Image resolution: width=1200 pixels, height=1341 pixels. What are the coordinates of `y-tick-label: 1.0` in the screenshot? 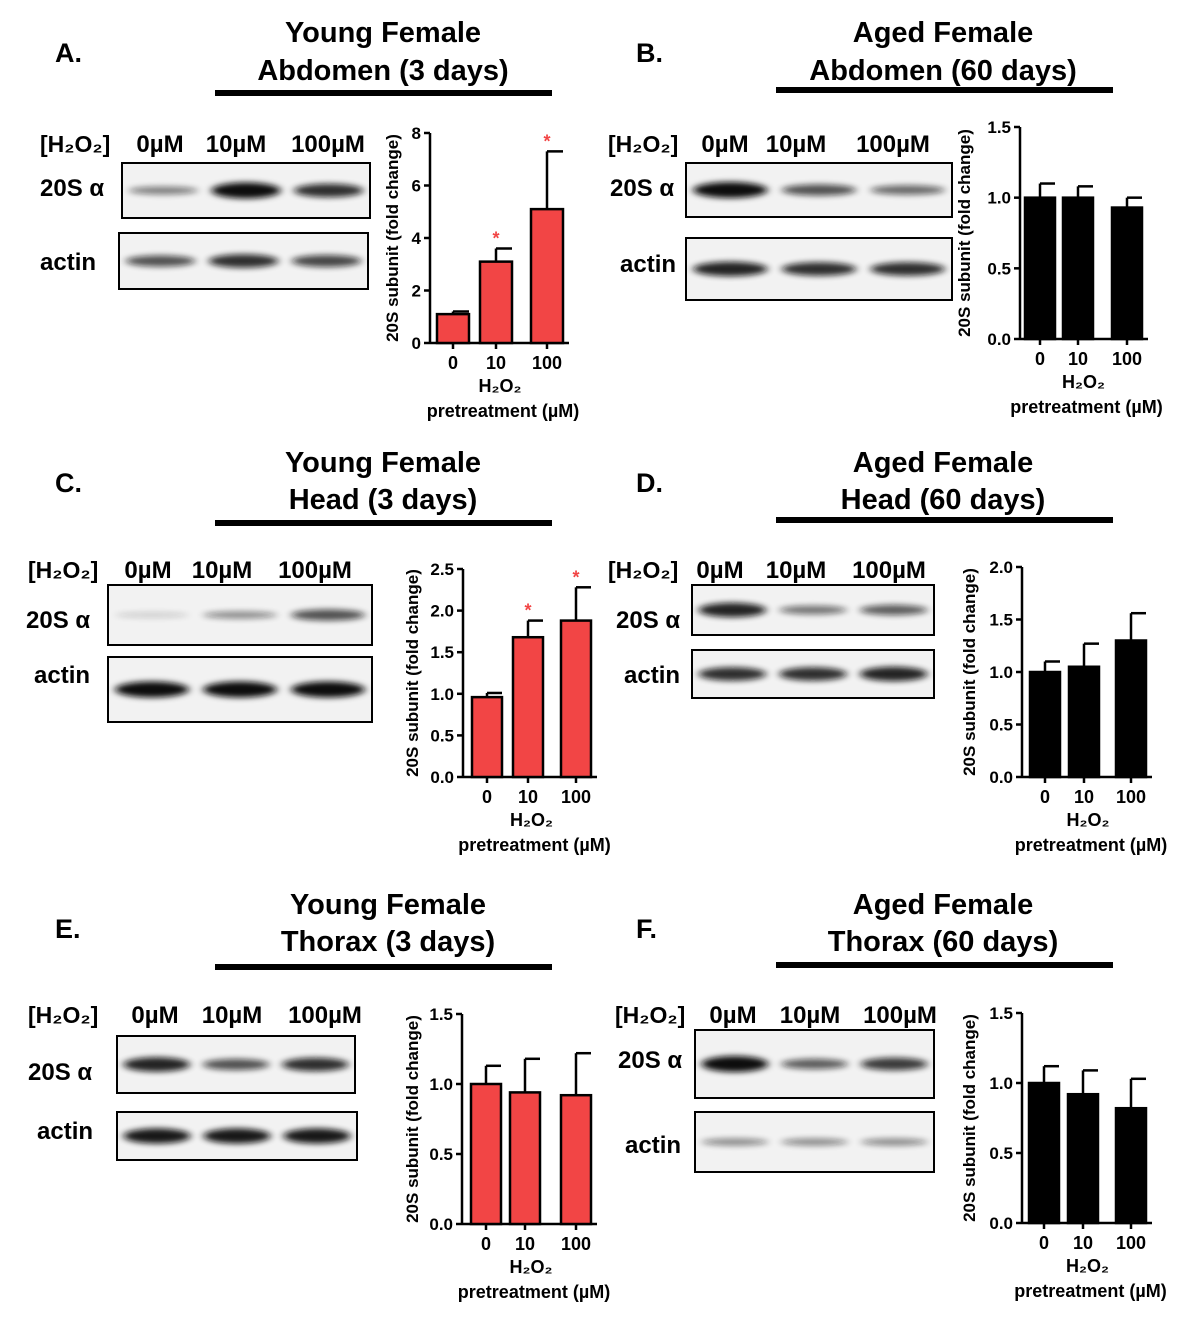 It's located at (999, 198).